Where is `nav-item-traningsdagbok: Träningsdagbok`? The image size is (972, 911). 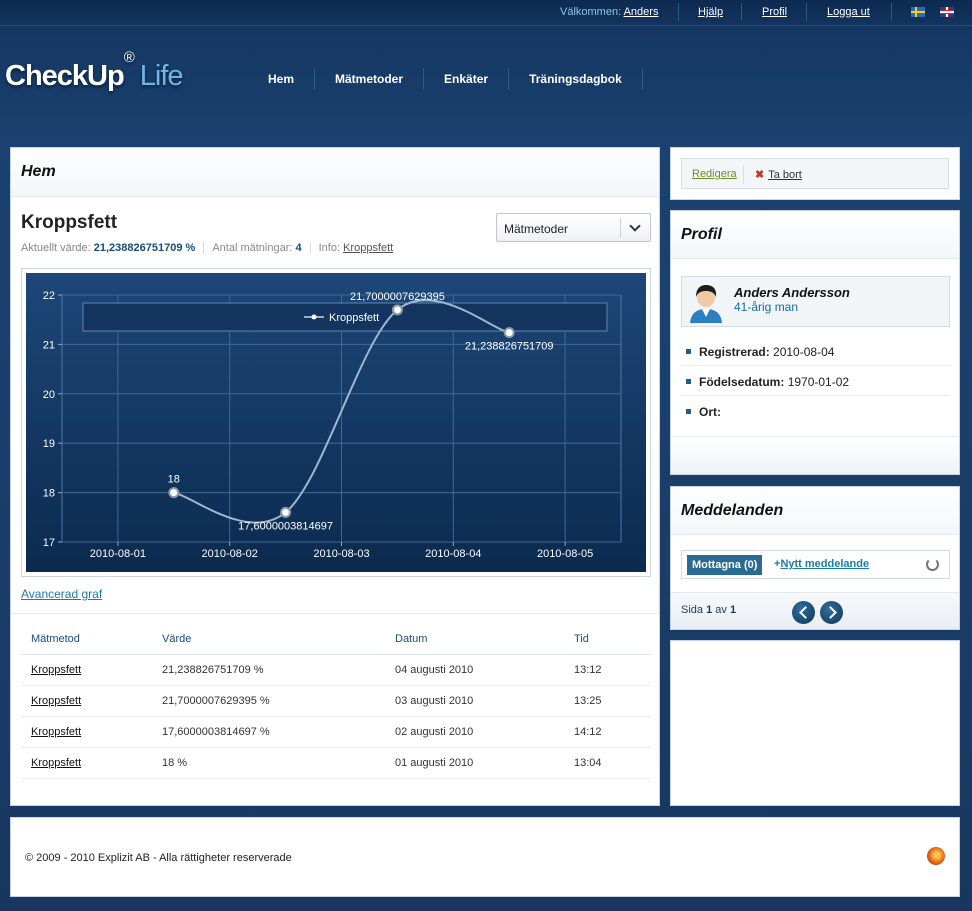
nav-item-traningsdagbok: Träningsdagbok is located at coordinates (576, 79).